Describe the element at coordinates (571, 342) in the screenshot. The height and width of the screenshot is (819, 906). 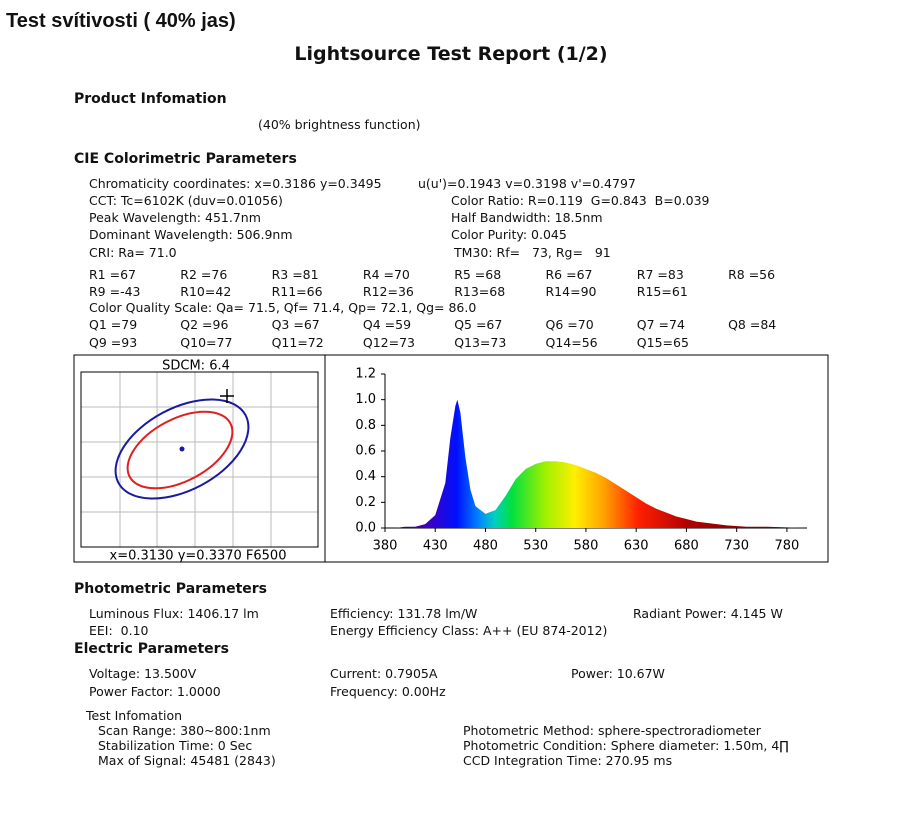
I see `index-value: Q14=56` at that location.